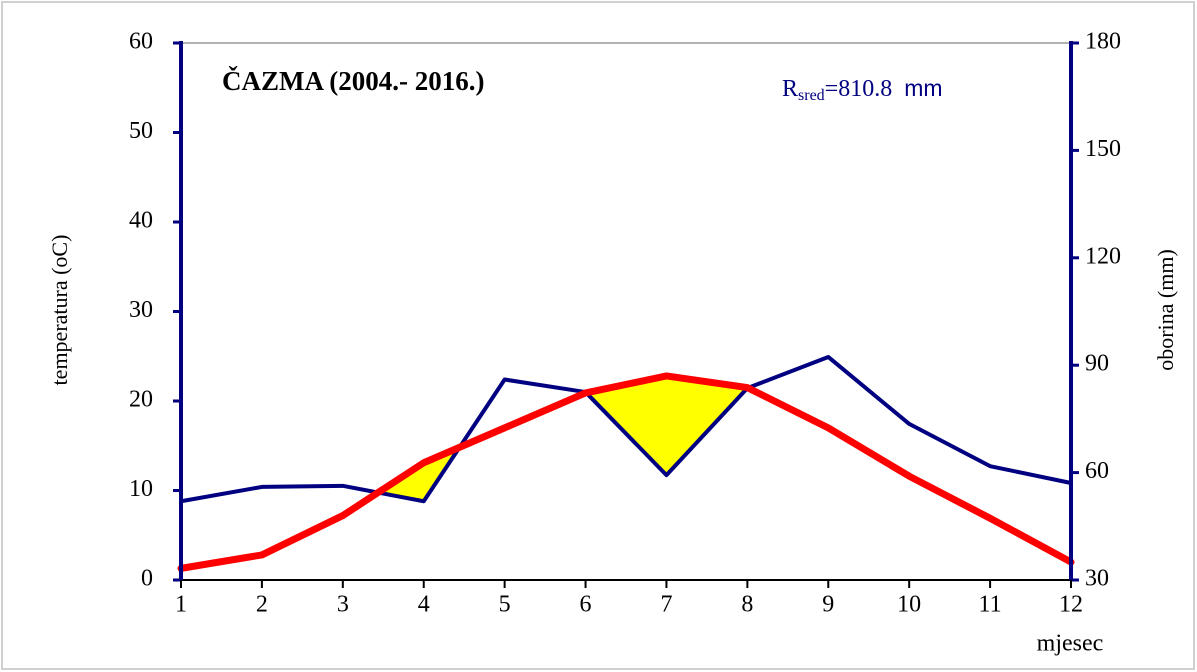 The width and height of the screenshot is (1197, 672). Describe the element at coordinates (343, 605) in the screenshot. I see `x-tick-label: 3` at that location.